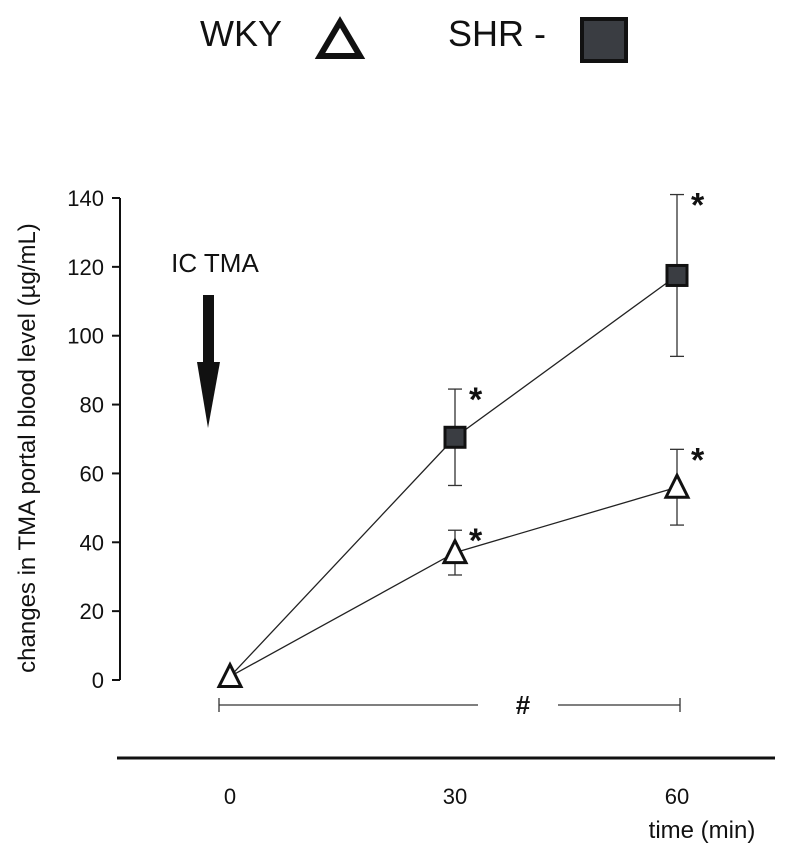 This screenshot has width=800, height=854. What do you see at coordinates (702, 830) in the screenshot?
I see `x-axis-title: time (min)` at bounding box center [702, 830].